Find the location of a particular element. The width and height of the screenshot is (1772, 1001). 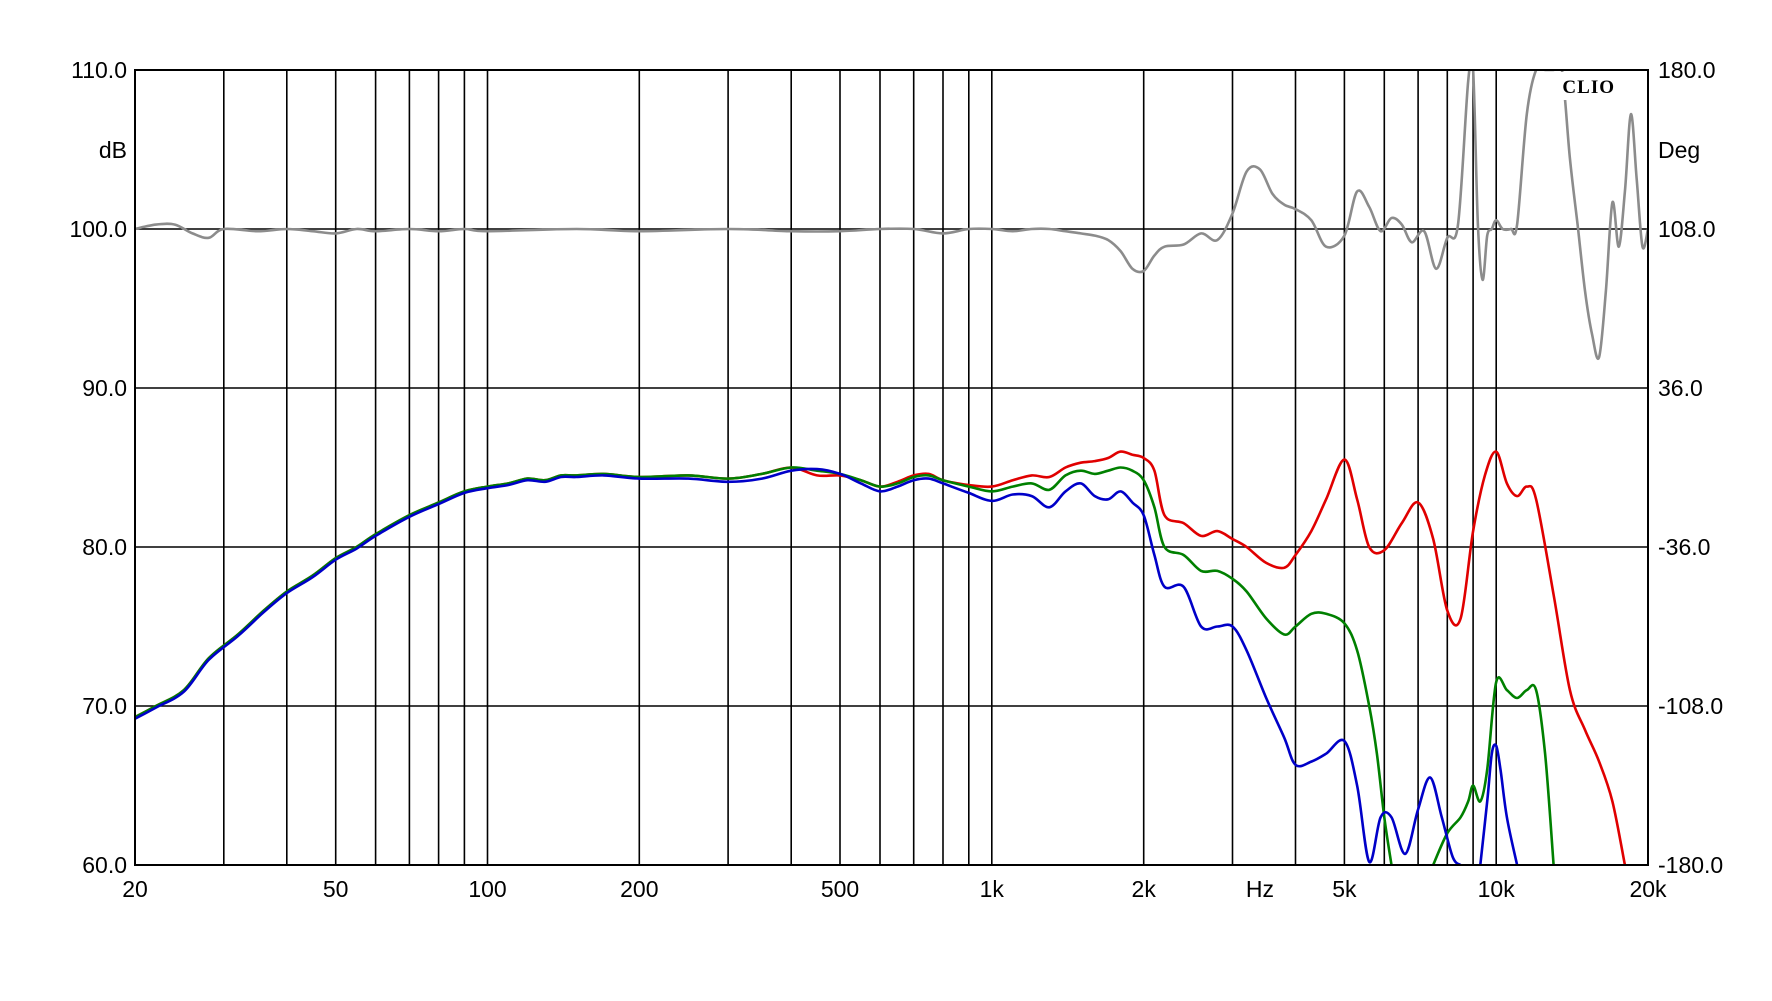

x-axis-unit-label: Hz is located at coordinates (1260, 889).